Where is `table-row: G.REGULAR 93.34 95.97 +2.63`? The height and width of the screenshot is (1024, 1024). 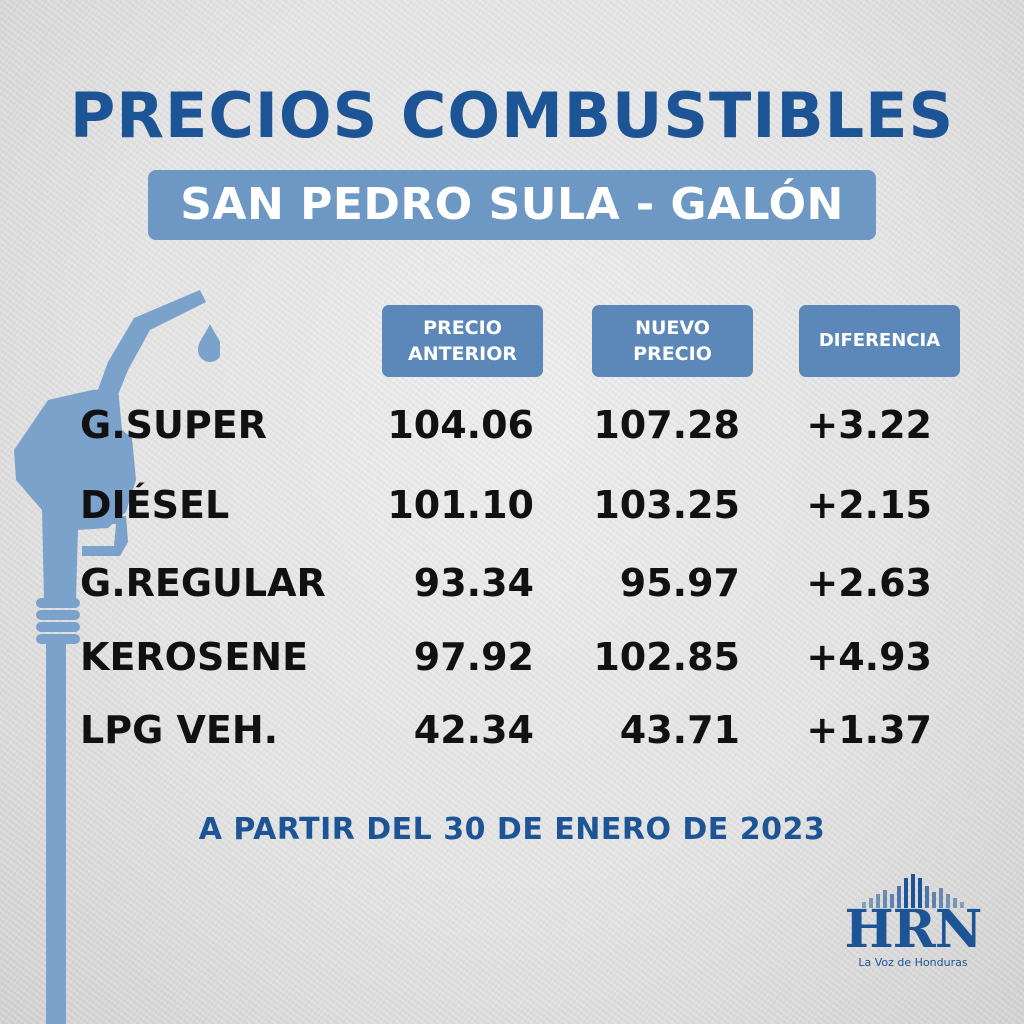
table-row: G.REGULAR 93.34 95.97 +2.63 is located at coordinates (512, 583).